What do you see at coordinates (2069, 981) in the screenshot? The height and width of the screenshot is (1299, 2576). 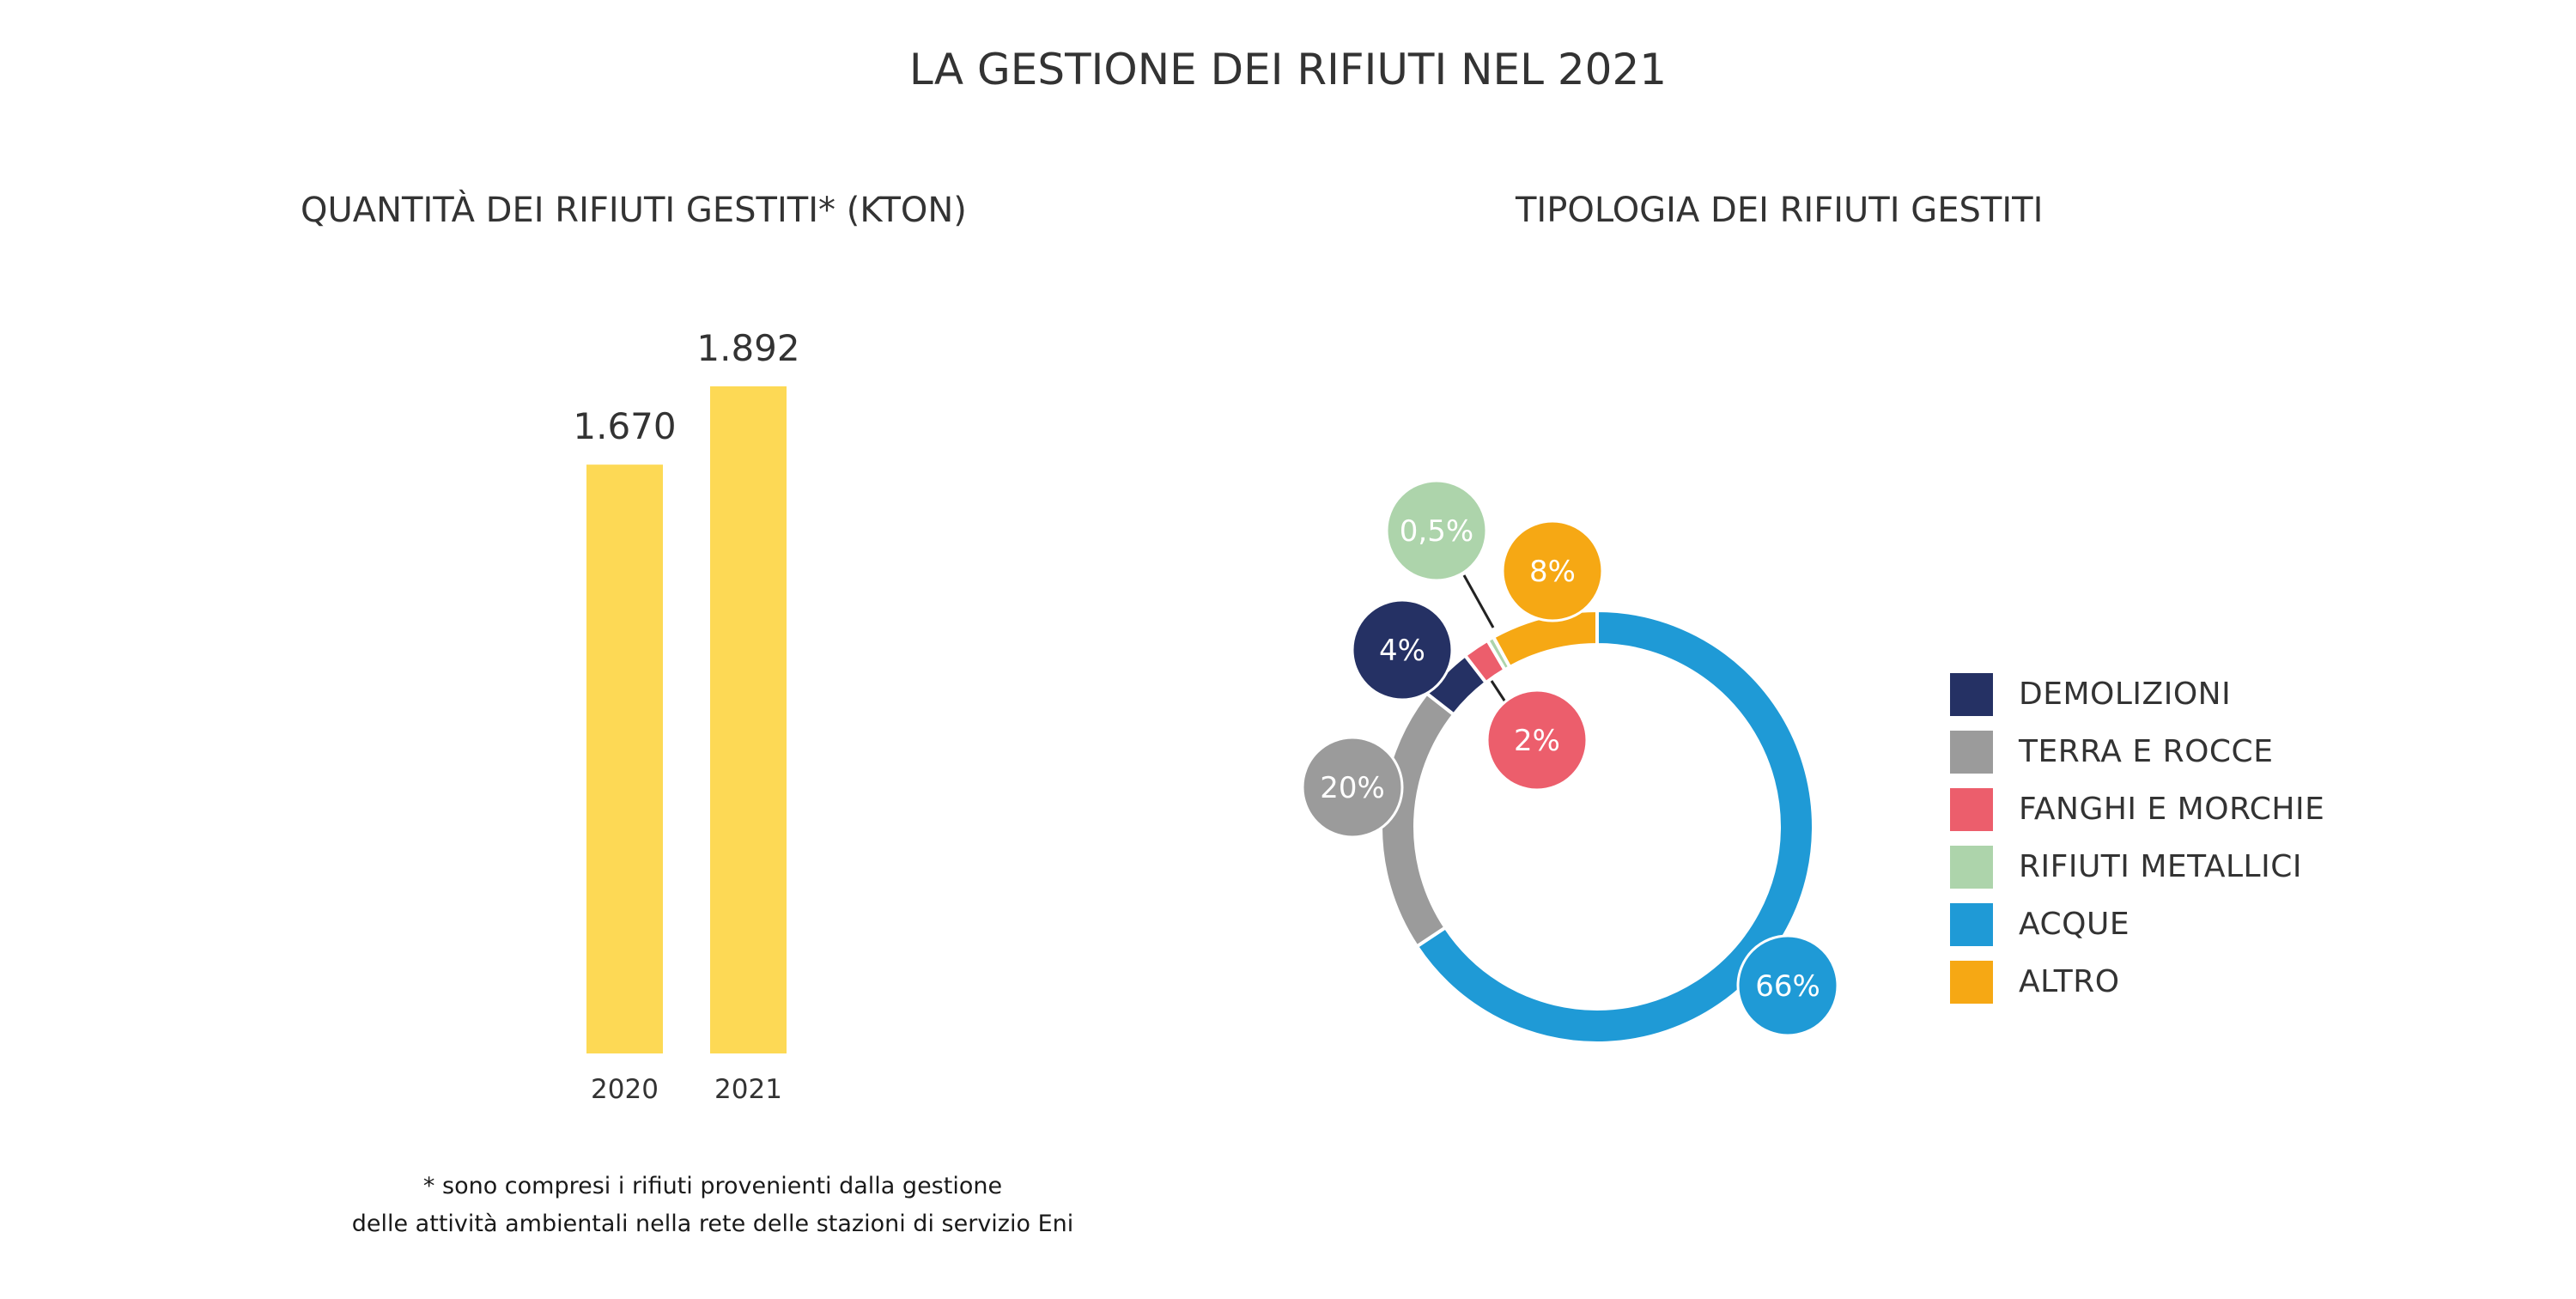 I see `legend-label: ALTRO` at bounding box center [2069, 981].